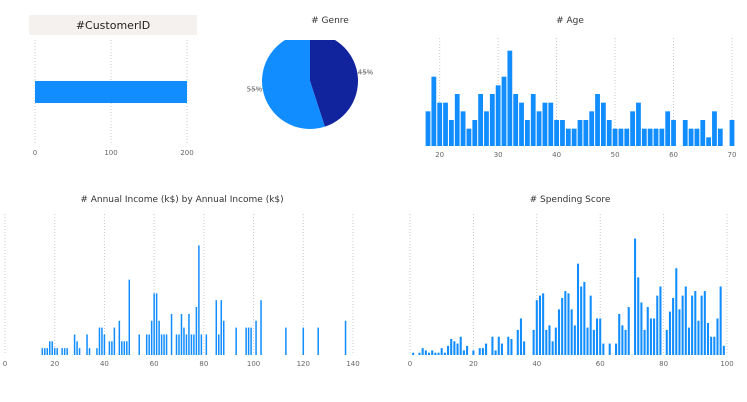 The height and width of the screenshot is (402, 747). Describe the element at coordinates (112, 102) in the screenshot. I see `customerid-chart: 0 100 200` at that location.